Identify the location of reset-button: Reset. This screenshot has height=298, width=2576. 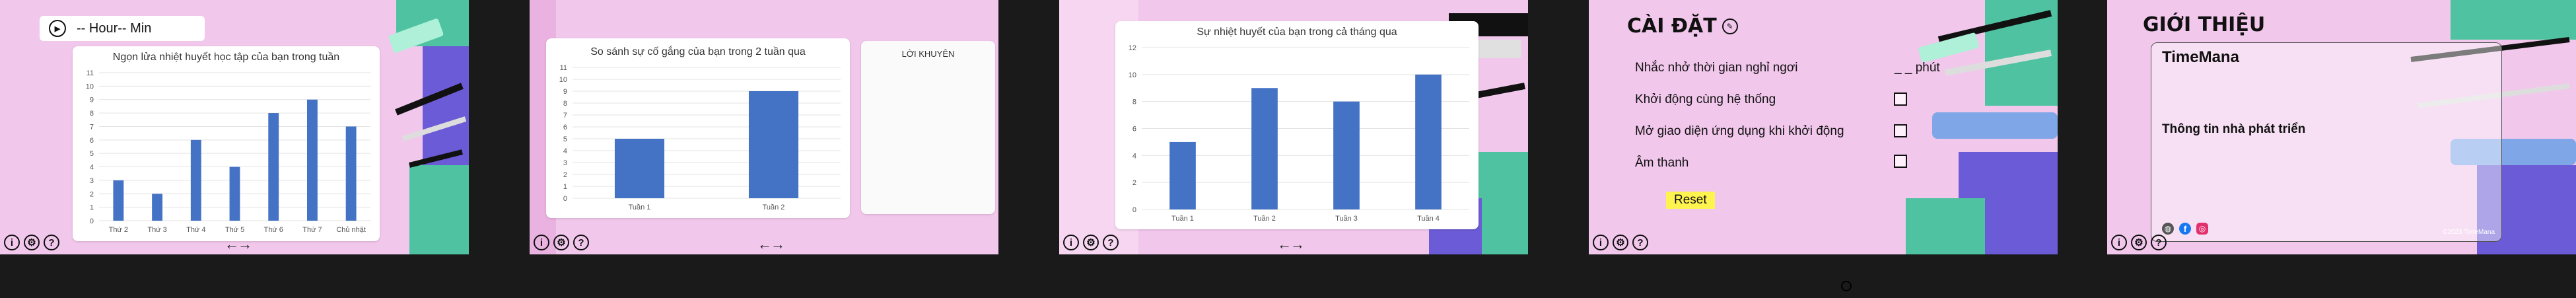
(1690, 200).